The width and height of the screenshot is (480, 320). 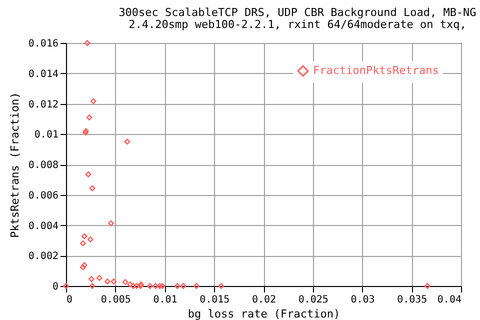 I want to click on y-tick-label: 0.016, so click(x=43, y=44).